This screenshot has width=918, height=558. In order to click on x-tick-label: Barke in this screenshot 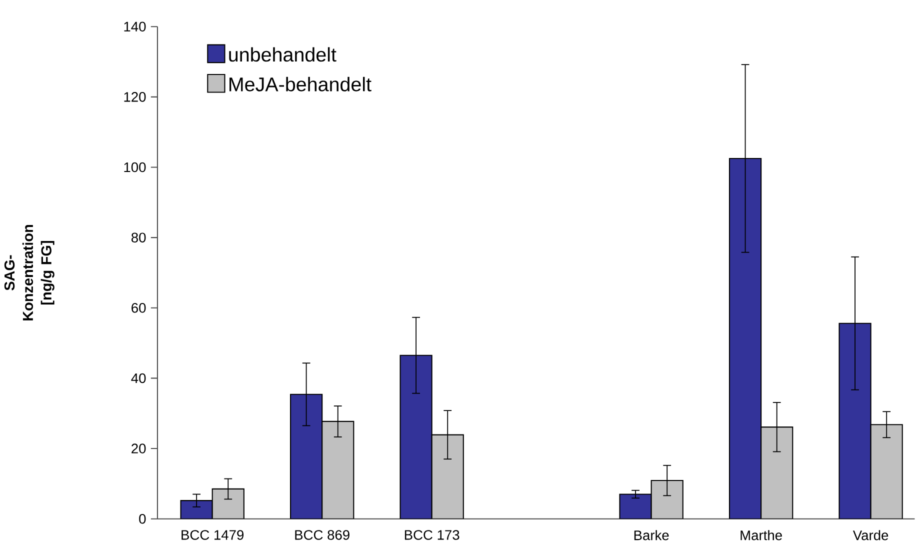, I will do `click(651, 535)`.